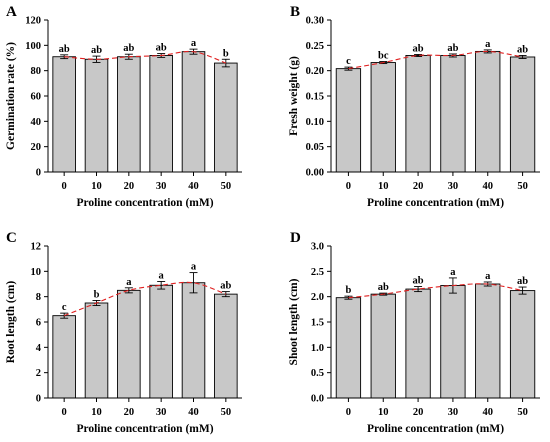 This screenshot has width=550, height=442. I want to click on y-tick-label: 0.30, so click(315, 21).